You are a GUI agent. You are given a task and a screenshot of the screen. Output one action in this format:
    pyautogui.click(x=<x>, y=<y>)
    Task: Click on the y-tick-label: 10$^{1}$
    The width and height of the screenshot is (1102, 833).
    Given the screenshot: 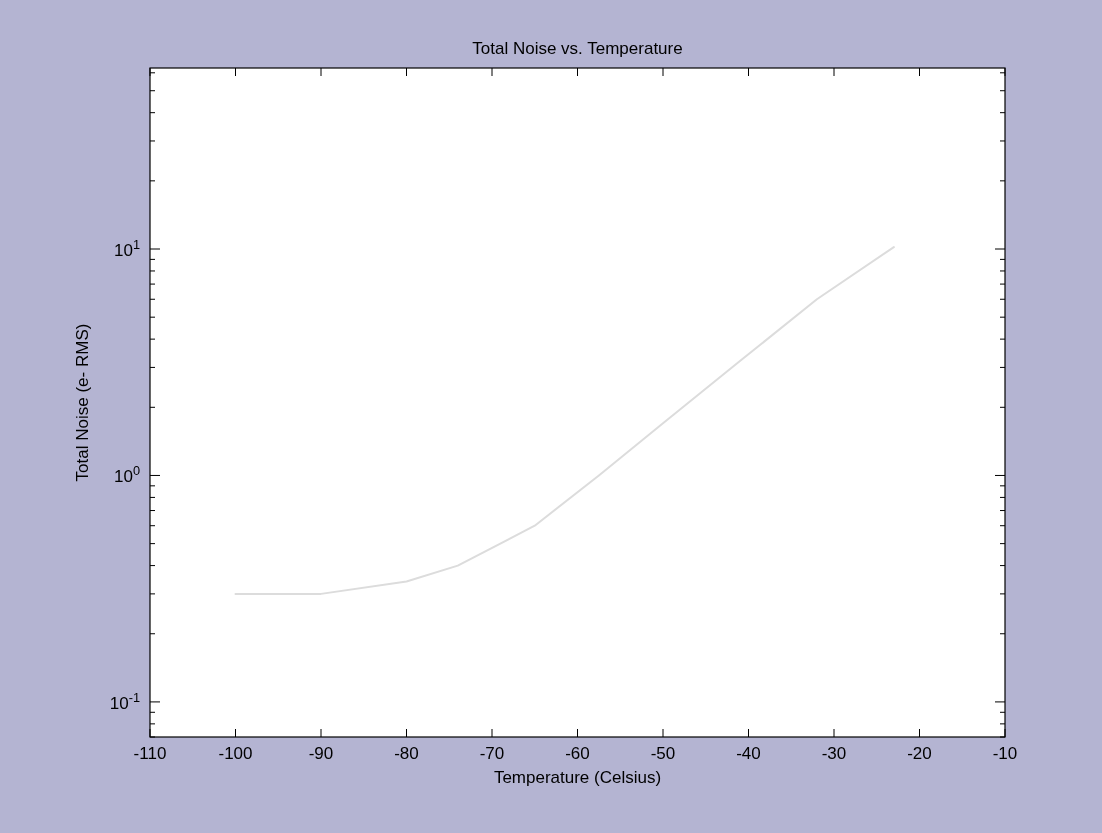 What is the action you would take?
    pyautogui.click(x=126, y=248)
    